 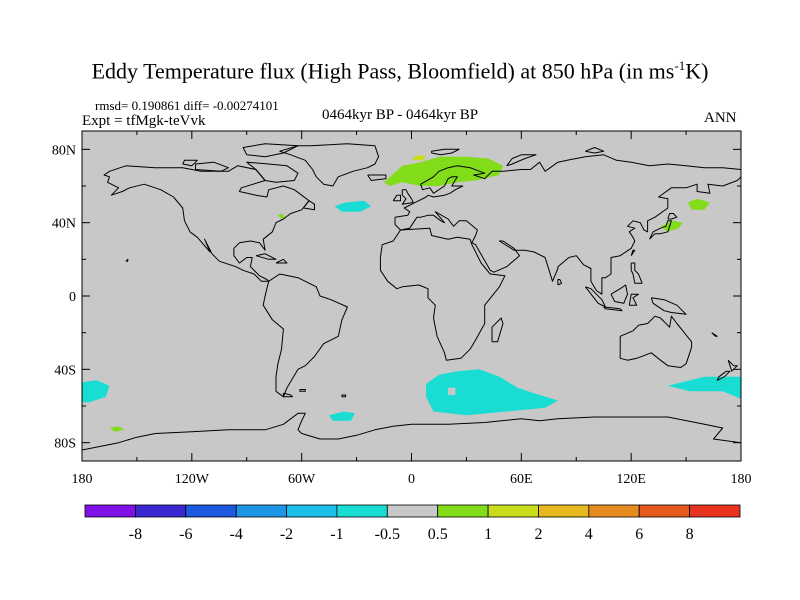 I want to click on lon-tick-label: 60E, so click(x=521, y=479).